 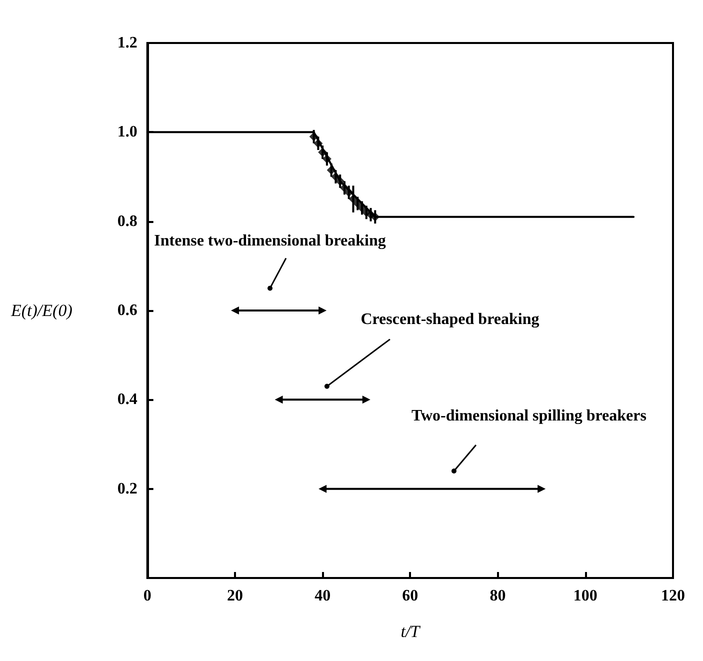 I want to click on annotation: Intense two-dimensional breaking, so click(x=270, y=241).